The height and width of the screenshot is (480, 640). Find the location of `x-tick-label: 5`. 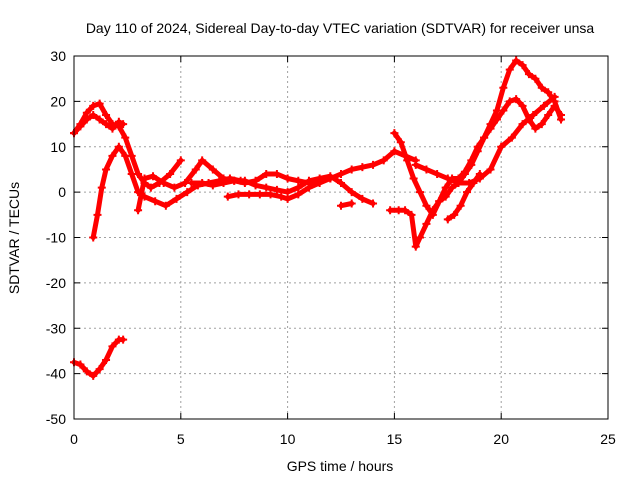

x-tick-label: 5 is located at coordinates (181, 439).